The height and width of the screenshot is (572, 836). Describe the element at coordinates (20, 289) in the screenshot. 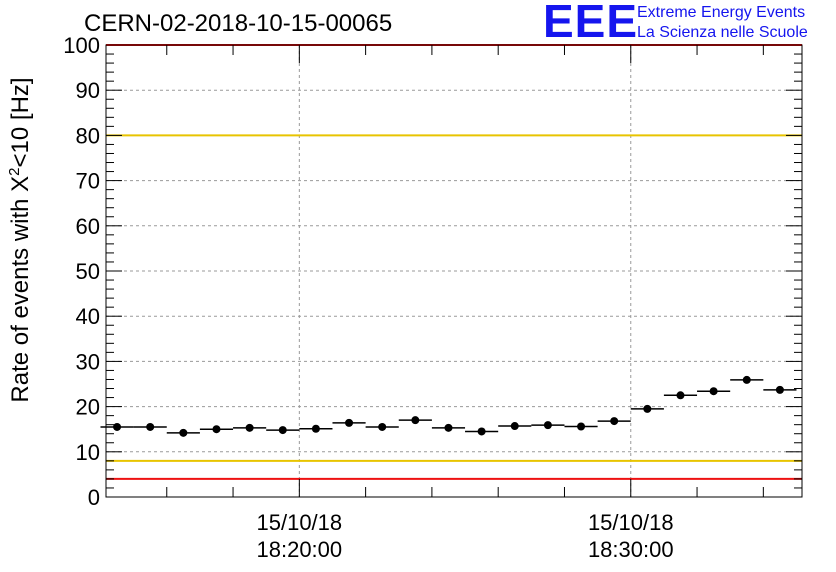

I see `y-axis-label-main: Rate of events with X` at that location.